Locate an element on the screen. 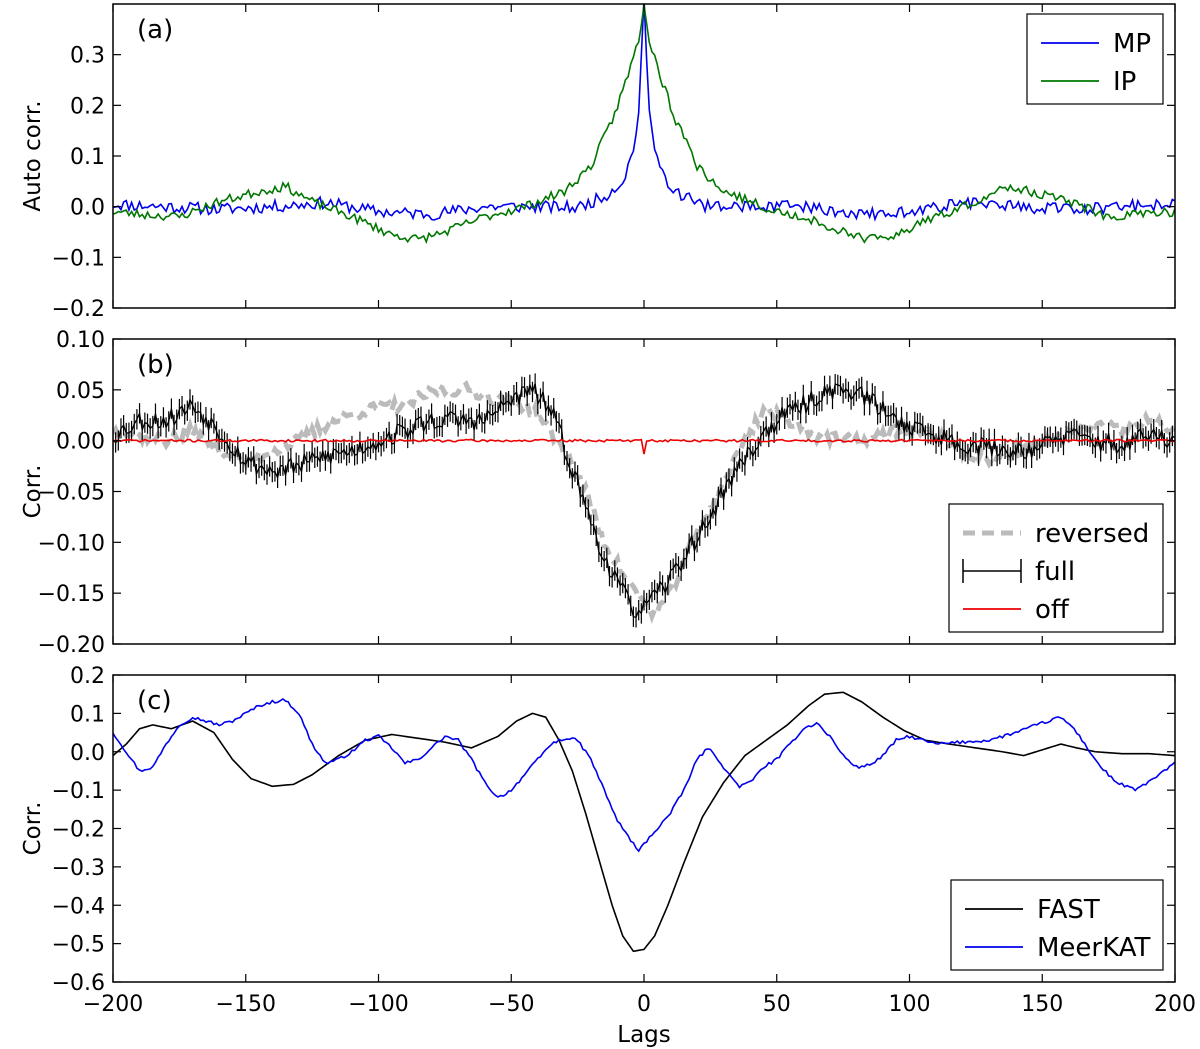 This screenshot has width=1200, height=1049. y-tick-label: 0.05 is located at coordinates (80, 391).